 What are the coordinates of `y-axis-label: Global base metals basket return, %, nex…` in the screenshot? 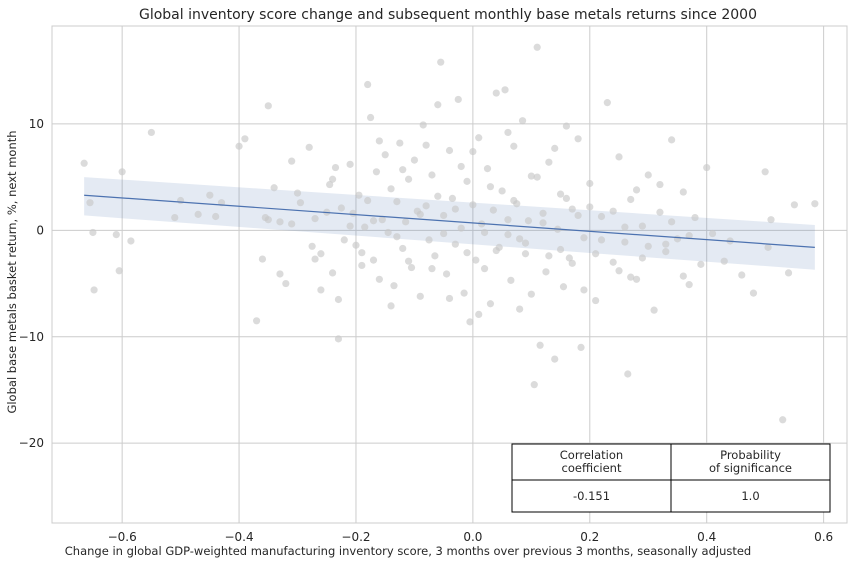 It's located at (12, 271).